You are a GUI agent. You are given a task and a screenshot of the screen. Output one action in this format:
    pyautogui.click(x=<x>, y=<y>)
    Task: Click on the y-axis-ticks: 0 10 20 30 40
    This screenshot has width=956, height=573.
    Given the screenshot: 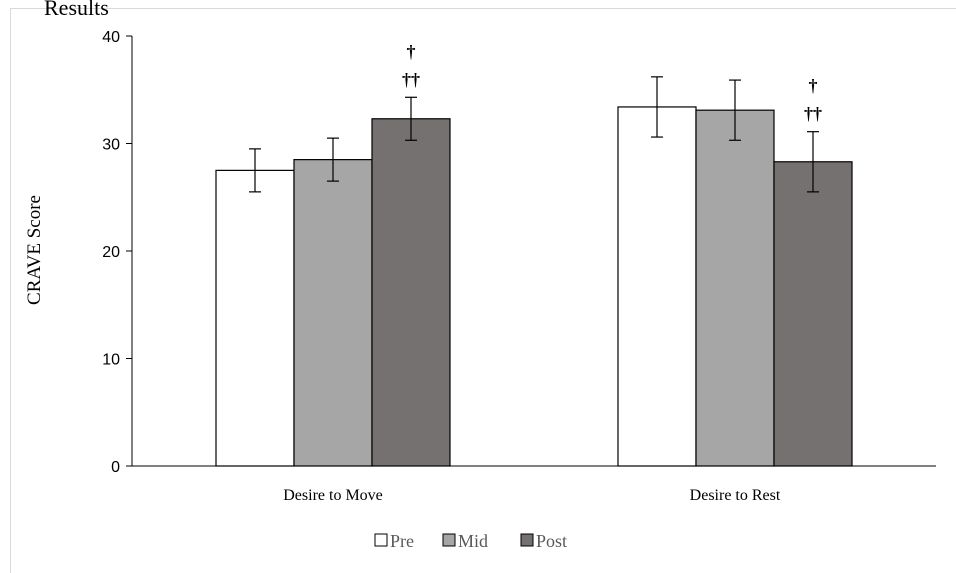 What is the action you would take?
    pyautogui.click(x=117, y=252)
    